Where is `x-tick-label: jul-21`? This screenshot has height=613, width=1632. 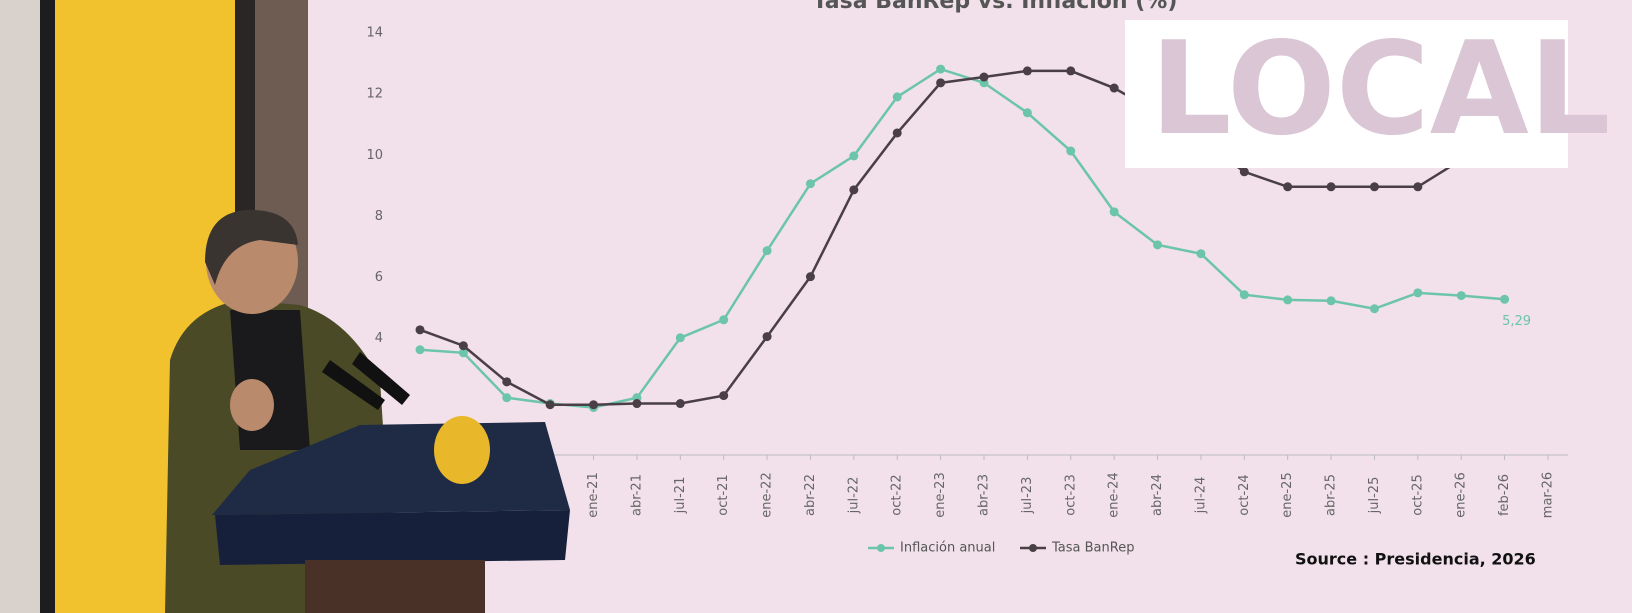 x-tick-label: jul-21 is located at coordinates (680, 496).